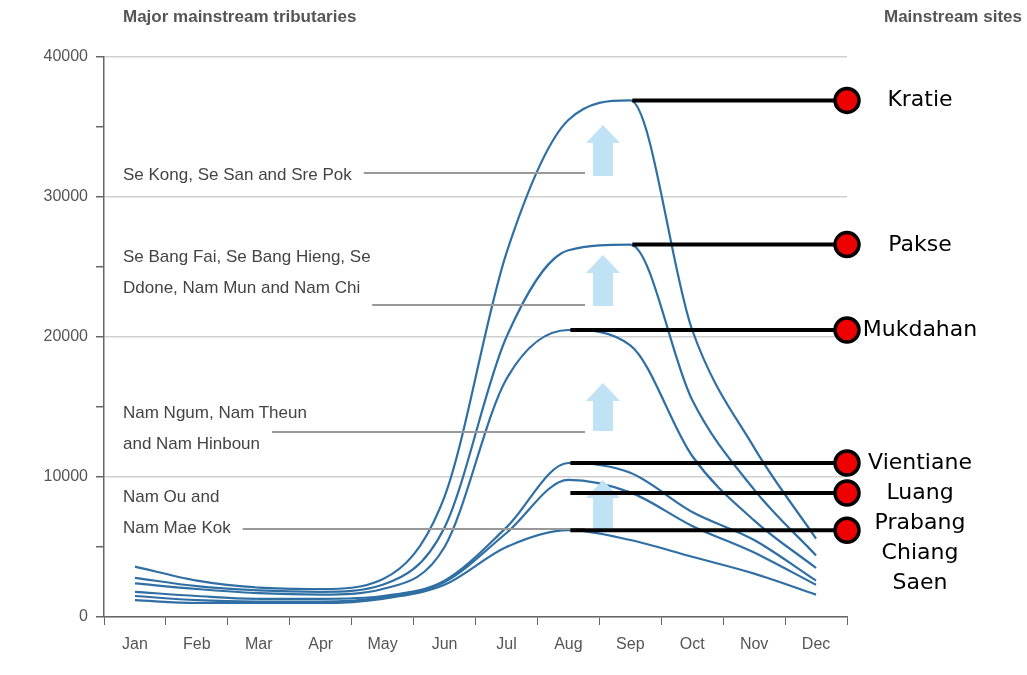  I want to click on x-tick-label: Aug, so click(568, 644).